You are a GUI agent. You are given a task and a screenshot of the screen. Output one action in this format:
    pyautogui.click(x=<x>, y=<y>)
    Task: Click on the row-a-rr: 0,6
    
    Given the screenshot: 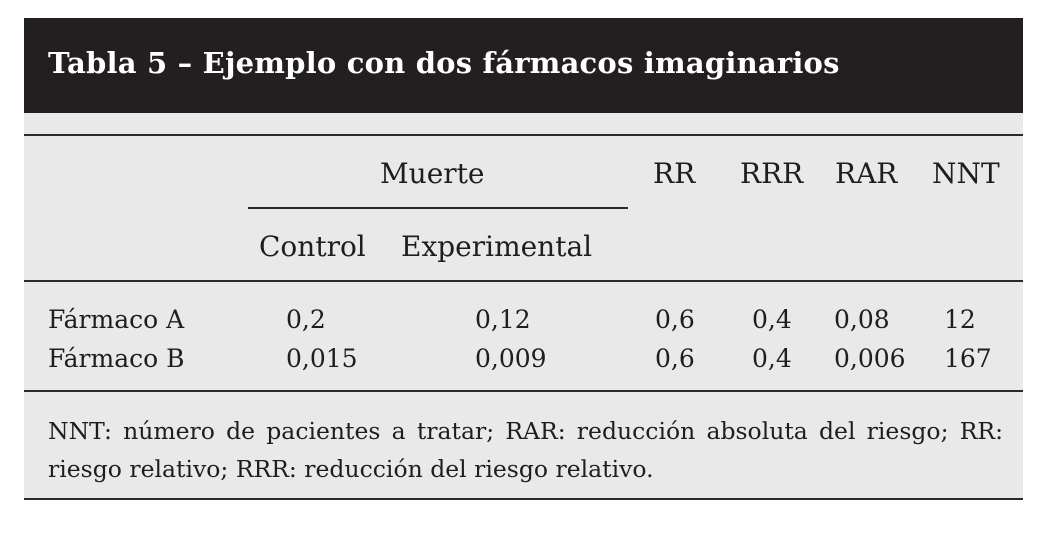 What is the action you would take?
    pyautogui.click(x=675, y=319)
    